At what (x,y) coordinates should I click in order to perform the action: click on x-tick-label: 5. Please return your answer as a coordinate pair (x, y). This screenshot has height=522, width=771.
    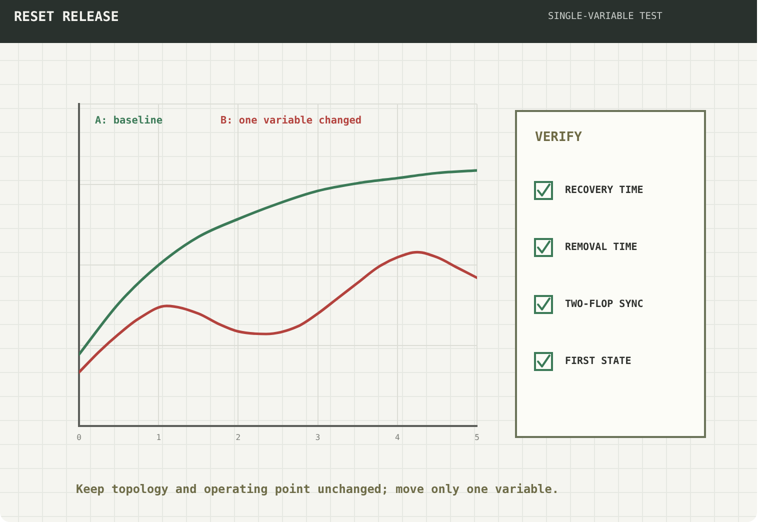
    Looking at the image, I should click on (477, 437).